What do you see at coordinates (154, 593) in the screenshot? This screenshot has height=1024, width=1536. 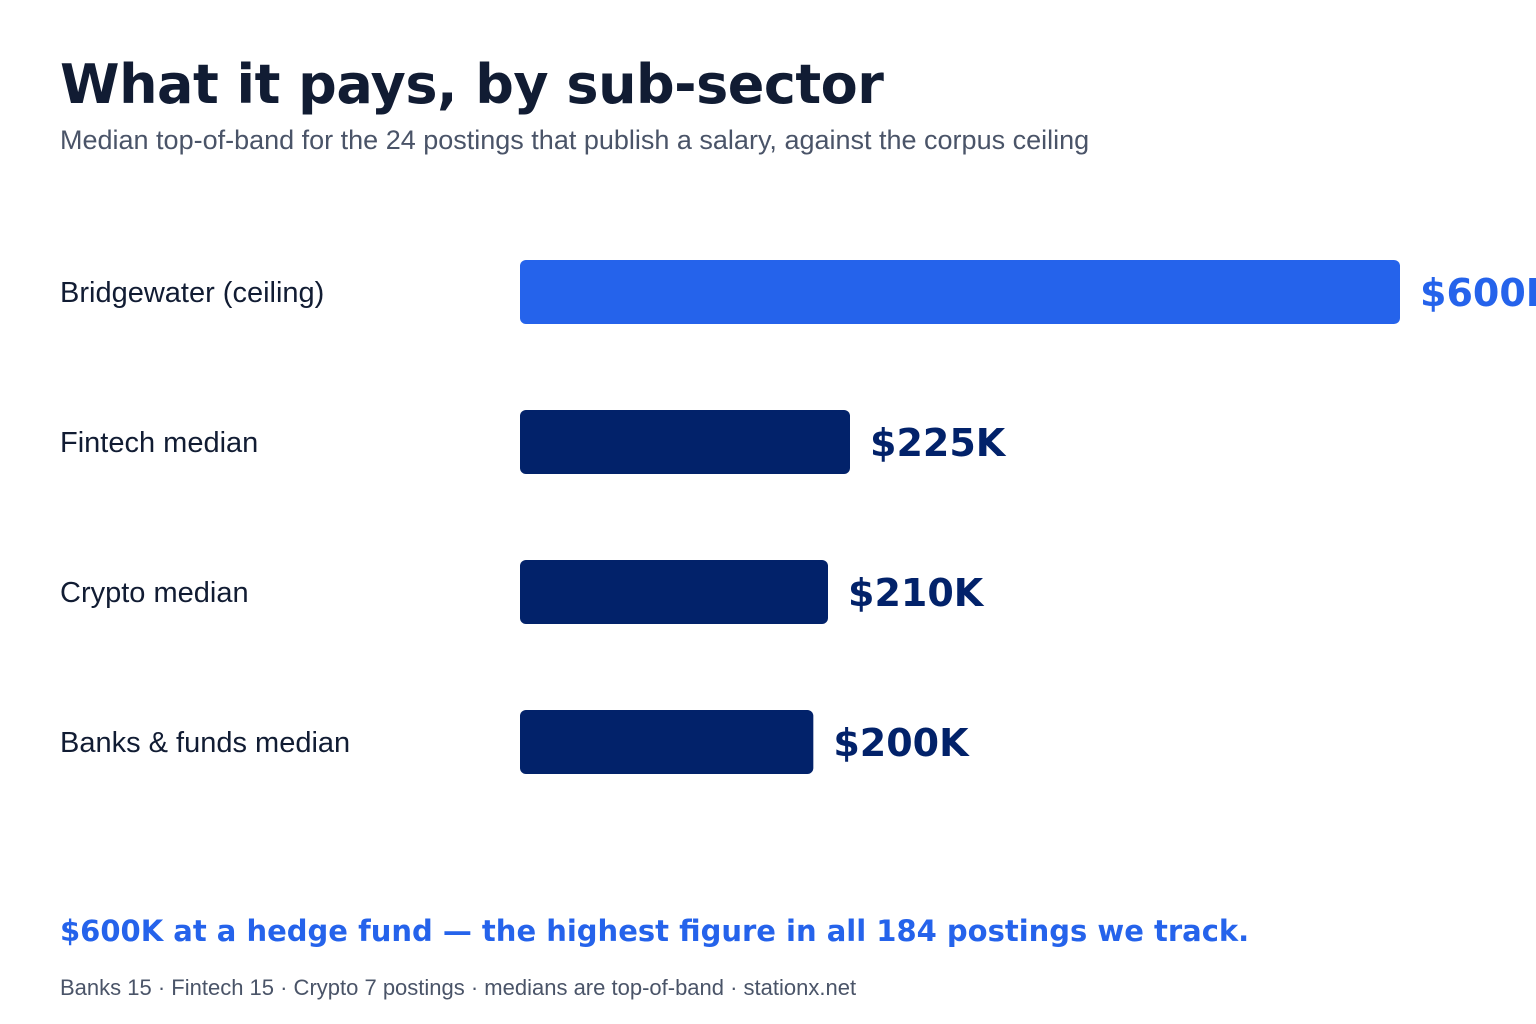 I see `category-label: Crypto median` at bounding box center [154, 593].